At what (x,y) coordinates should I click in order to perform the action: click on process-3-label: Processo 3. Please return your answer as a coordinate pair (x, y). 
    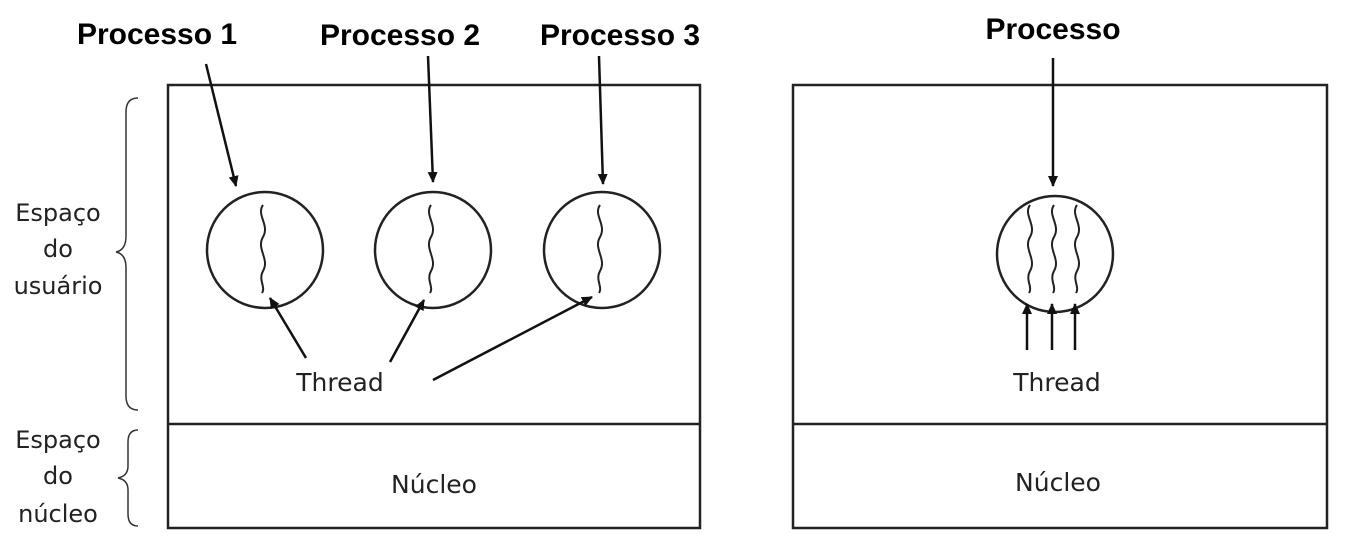
    Looking at the image, I should click on (620, 35).